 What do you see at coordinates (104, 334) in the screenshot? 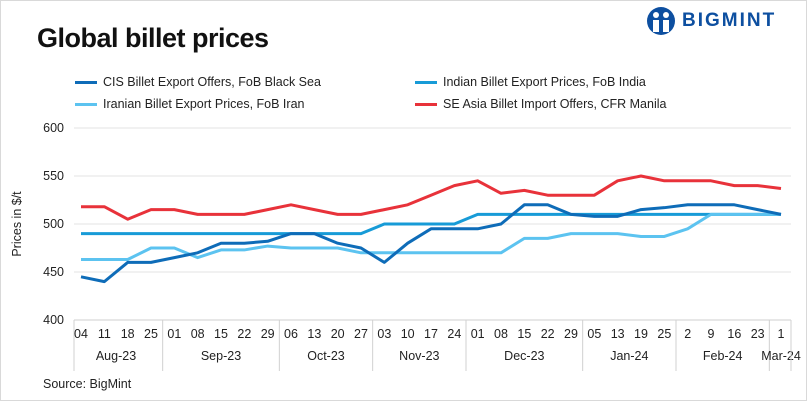
I see `x-tick-label: 11` at bounding box center [104, 334].